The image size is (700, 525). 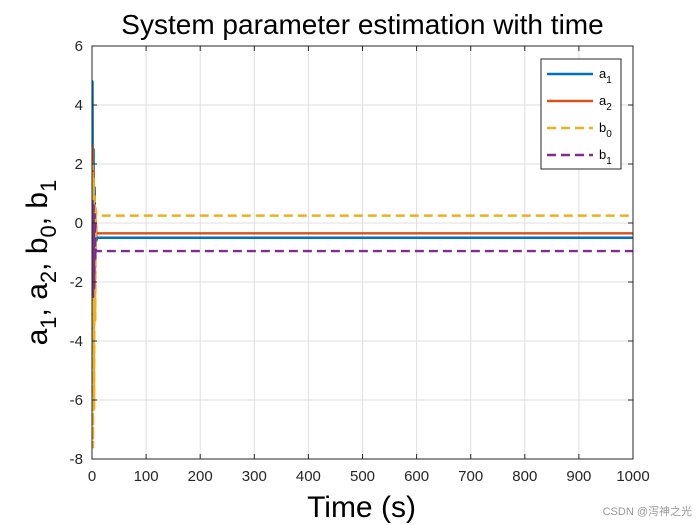 What do you see at coordinates (308, 476) in the screenshot?
I see `x-tick-label: 400` at bounding box center [308, 476].